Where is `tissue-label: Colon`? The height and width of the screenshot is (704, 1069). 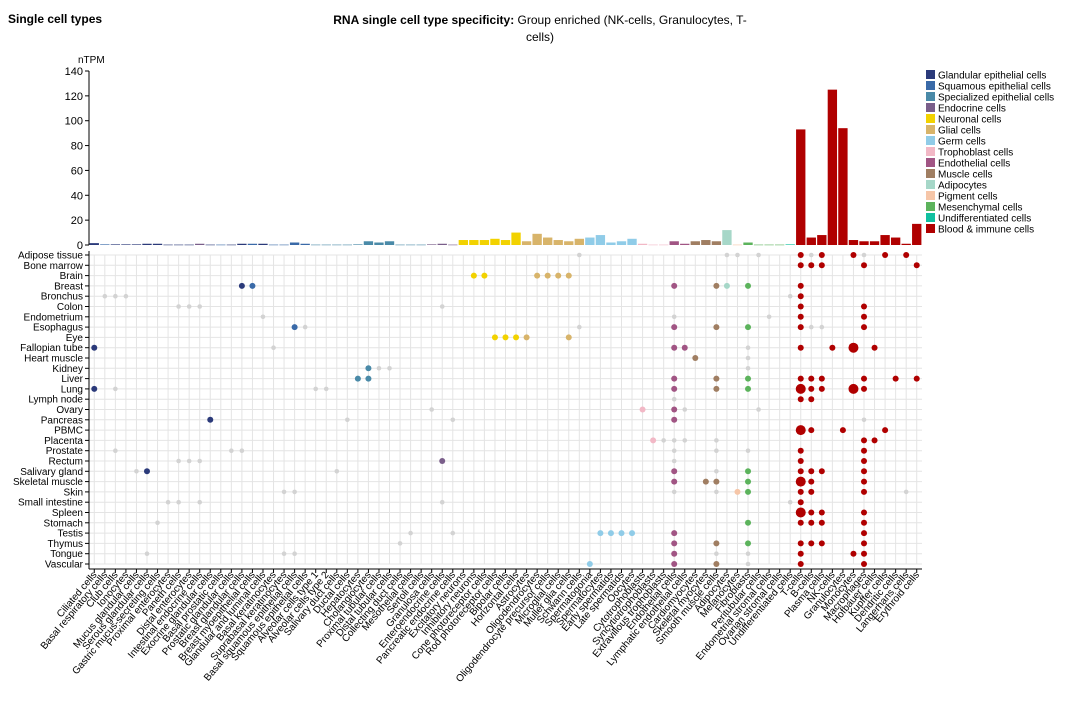
tissue-label: Colon is located at coordinates (70, 307).